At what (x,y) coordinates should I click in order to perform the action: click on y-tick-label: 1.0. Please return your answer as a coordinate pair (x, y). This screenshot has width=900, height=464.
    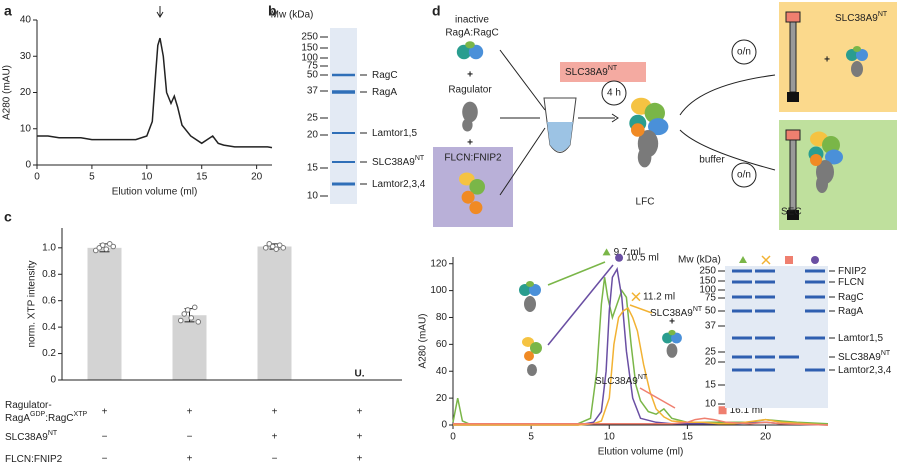
    Looking at the image, I should click on (49, 247).